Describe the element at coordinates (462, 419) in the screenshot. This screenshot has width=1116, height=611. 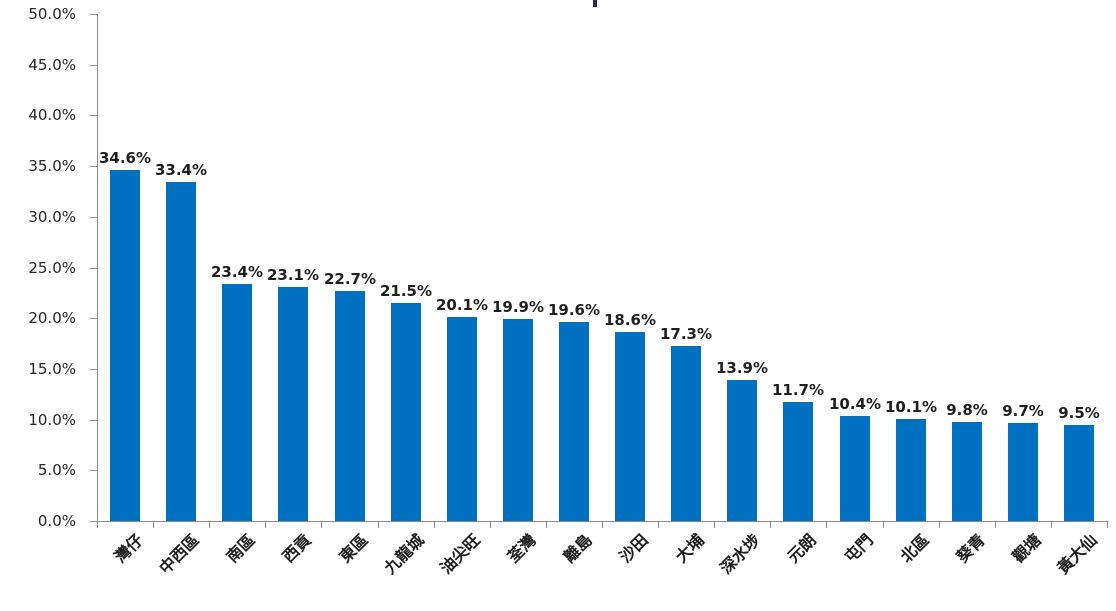
I see `bar-油尖旺` at that location.